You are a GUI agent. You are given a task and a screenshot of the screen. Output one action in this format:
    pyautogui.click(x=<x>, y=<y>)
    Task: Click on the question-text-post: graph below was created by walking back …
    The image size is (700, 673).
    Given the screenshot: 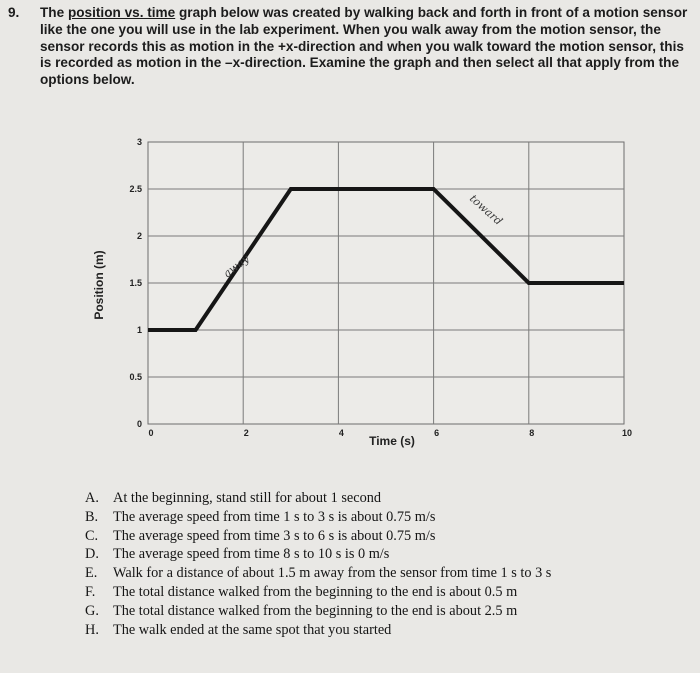 What is the action you would take?
    pyautogui.click(x=364, y=46)
    